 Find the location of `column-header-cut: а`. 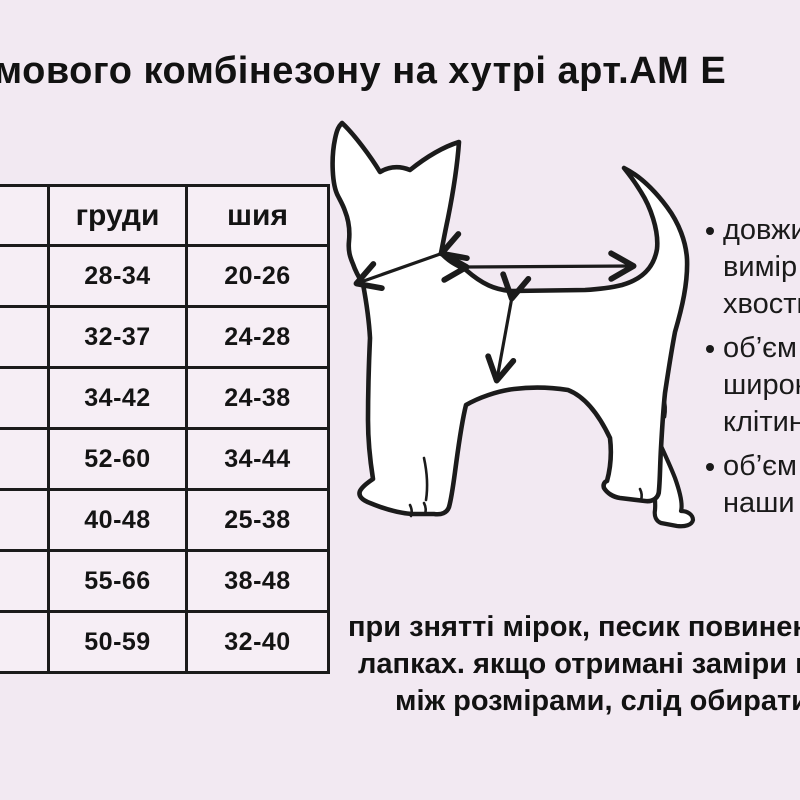

column-header-cut: а is located at coordinates (25, 215).